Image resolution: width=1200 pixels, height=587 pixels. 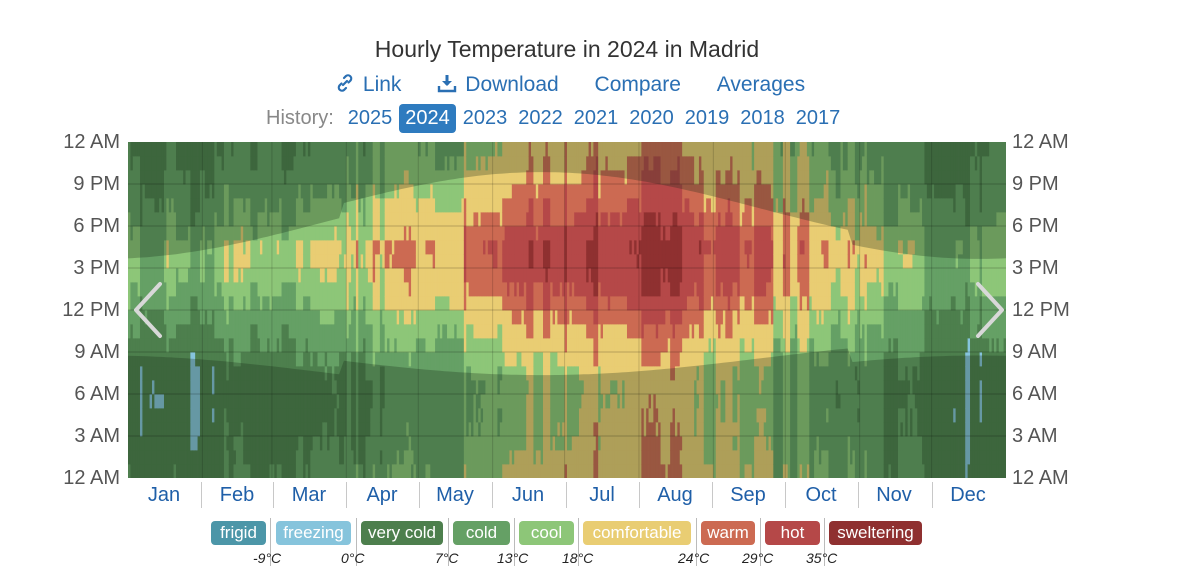 What do you see at coordinates (596, 118) in the screenshot?
I see `history-year-2021: 2021` at bounding box center [596, 118].